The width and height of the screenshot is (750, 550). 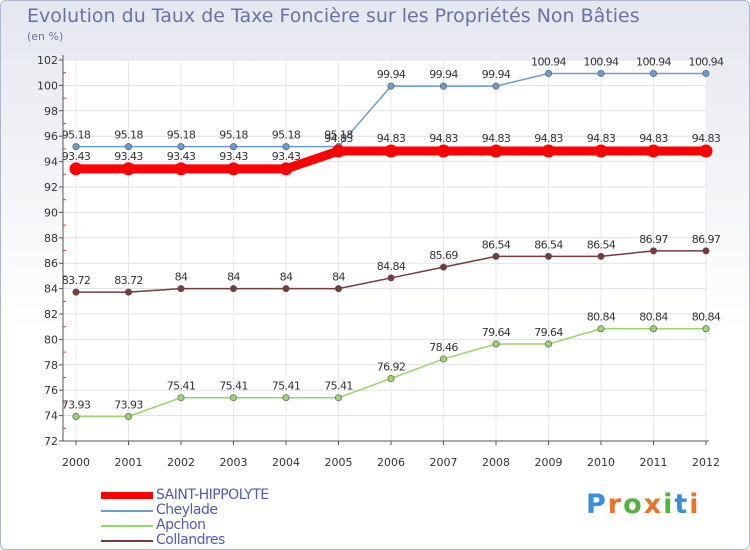 I want to click on data-label-apchon: 76.92, so click(x=391, y=367).